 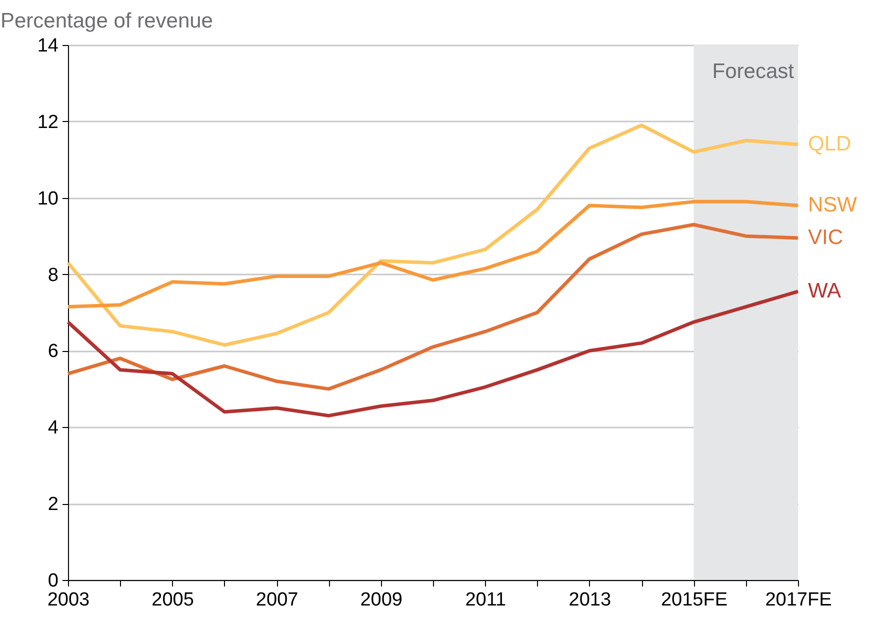 I want to click on y-tick-label: 4, so click(x=53, y=428).